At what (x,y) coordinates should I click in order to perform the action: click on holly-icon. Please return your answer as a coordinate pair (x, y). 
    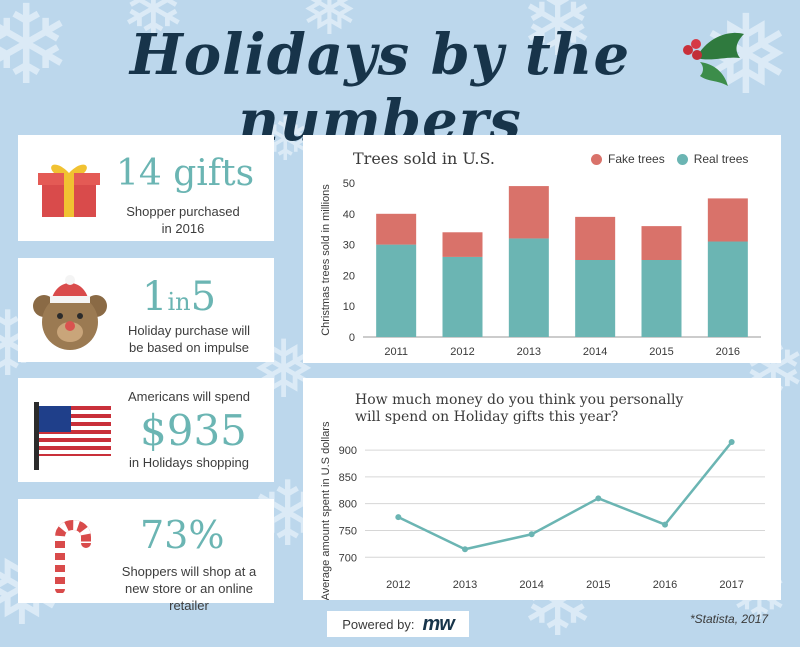
    Looking at the image, I should click on (713, 59).